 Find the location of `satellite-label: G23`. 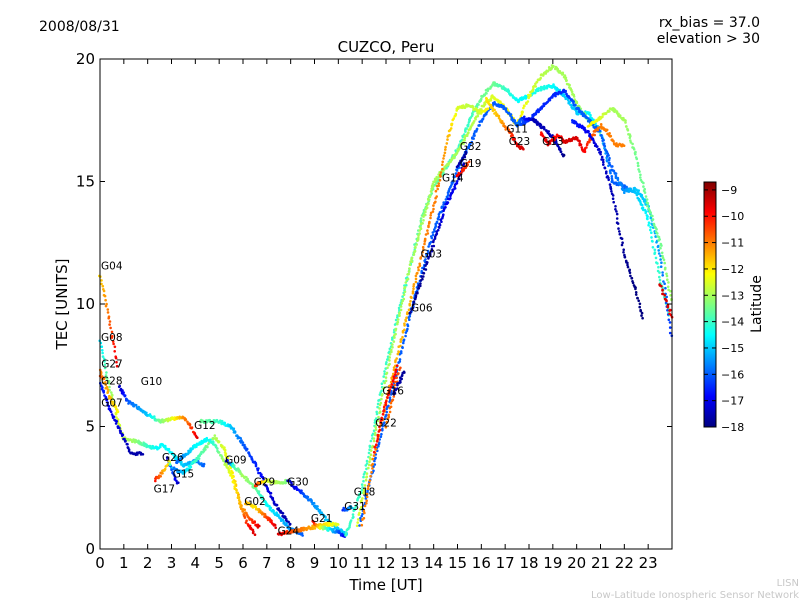

satellite-label: G23 is located at coordinates (520, 142).